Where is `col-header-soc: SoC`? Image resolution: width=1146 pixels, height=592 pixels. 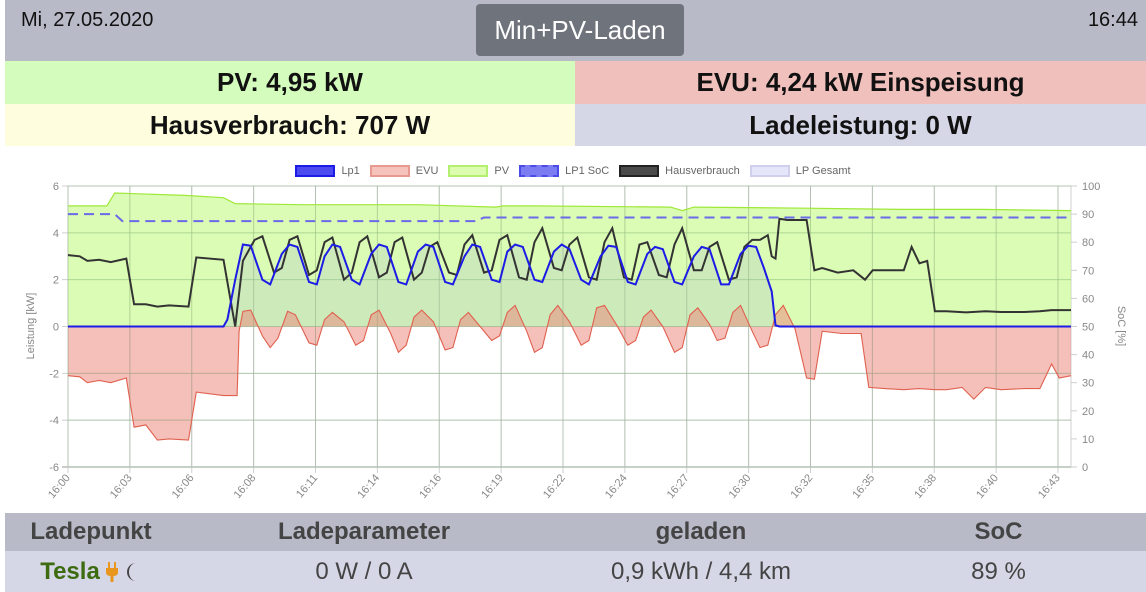 col-header-soc: SoC is located at coordinates (998, 531).